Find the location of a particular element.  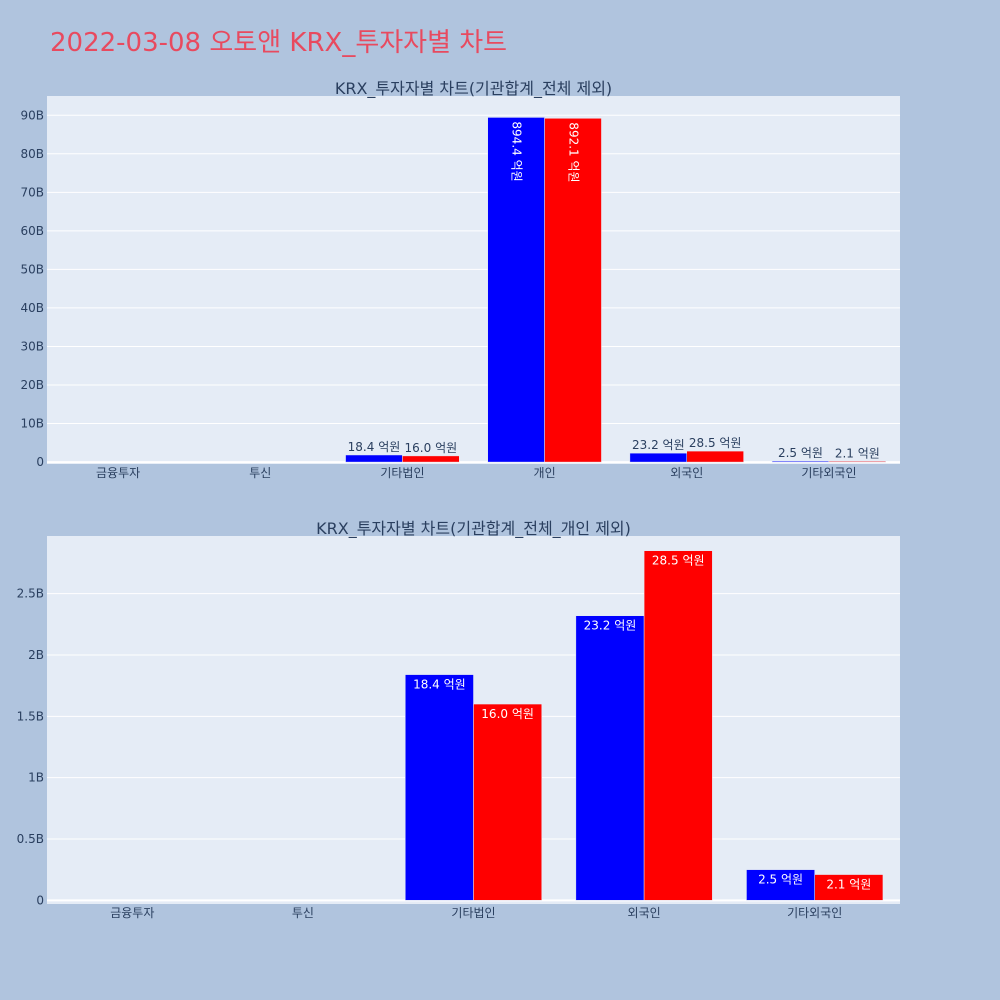

y-tick-label: 30B is located at coordinates (32, 346).